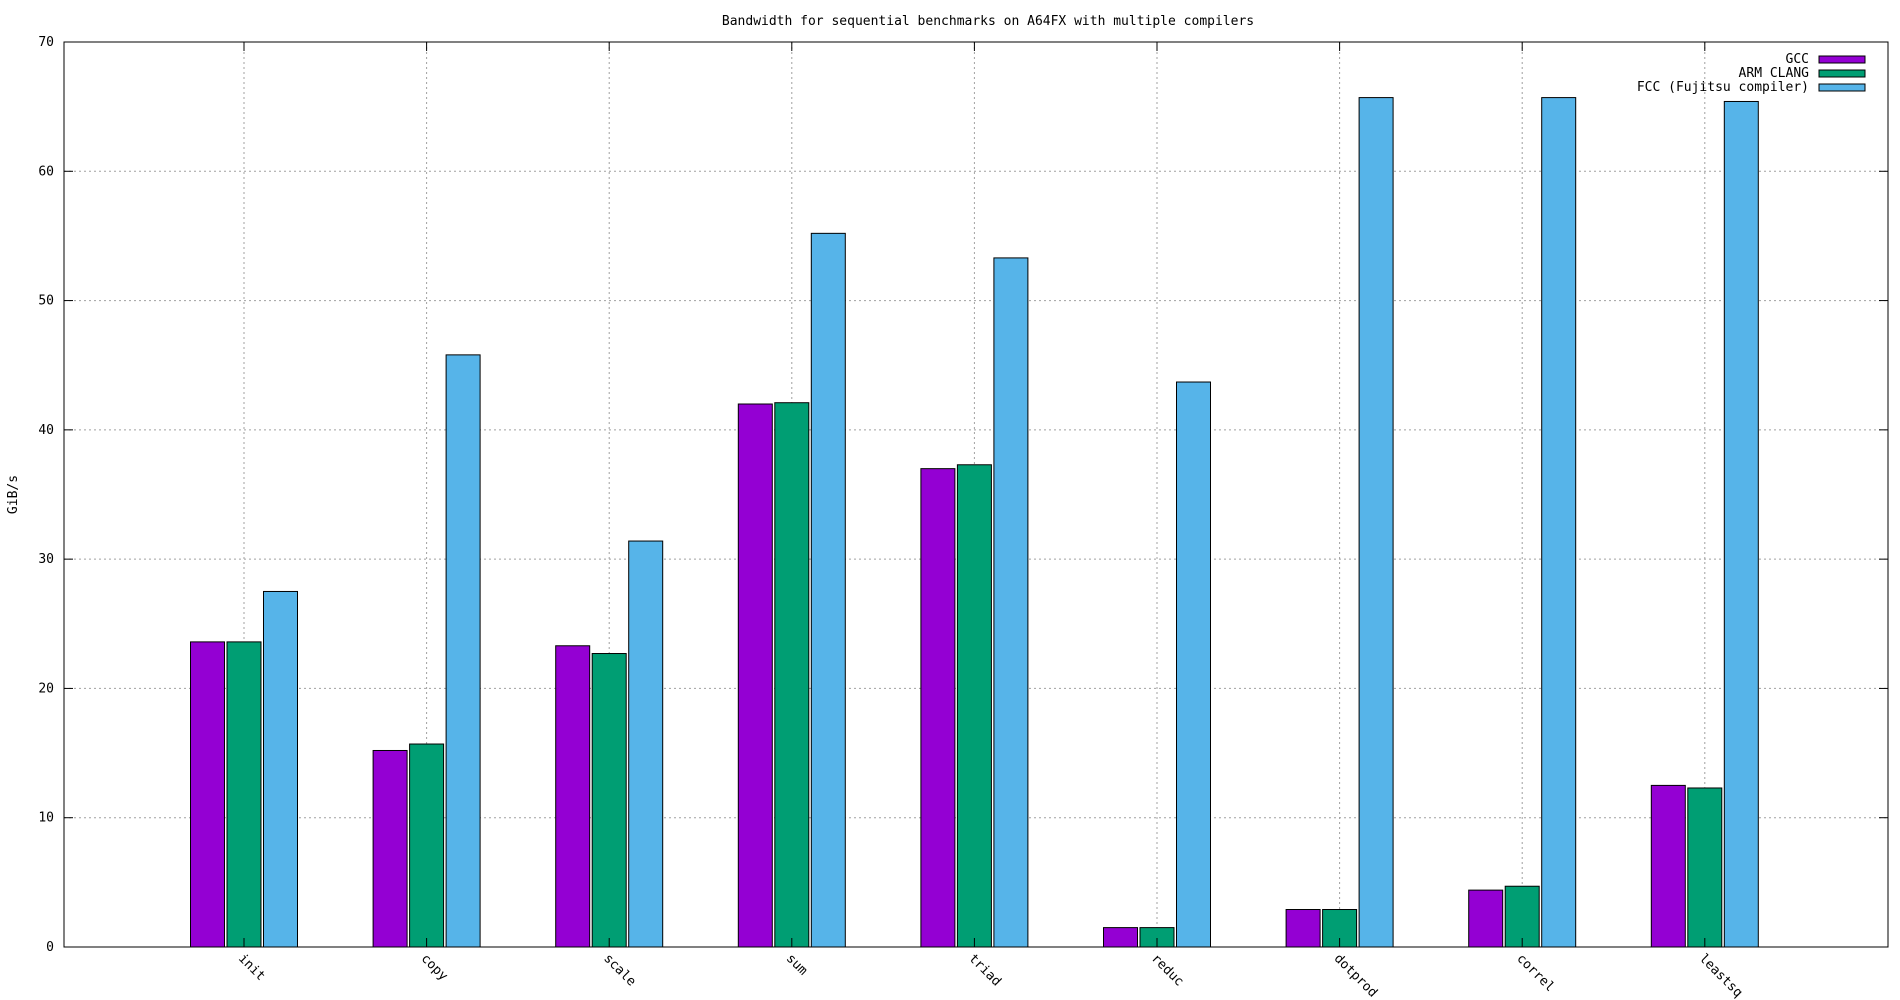 The image size is (1900, 1000). I want to click on x-tick-label: correl, so click(1535, 973).